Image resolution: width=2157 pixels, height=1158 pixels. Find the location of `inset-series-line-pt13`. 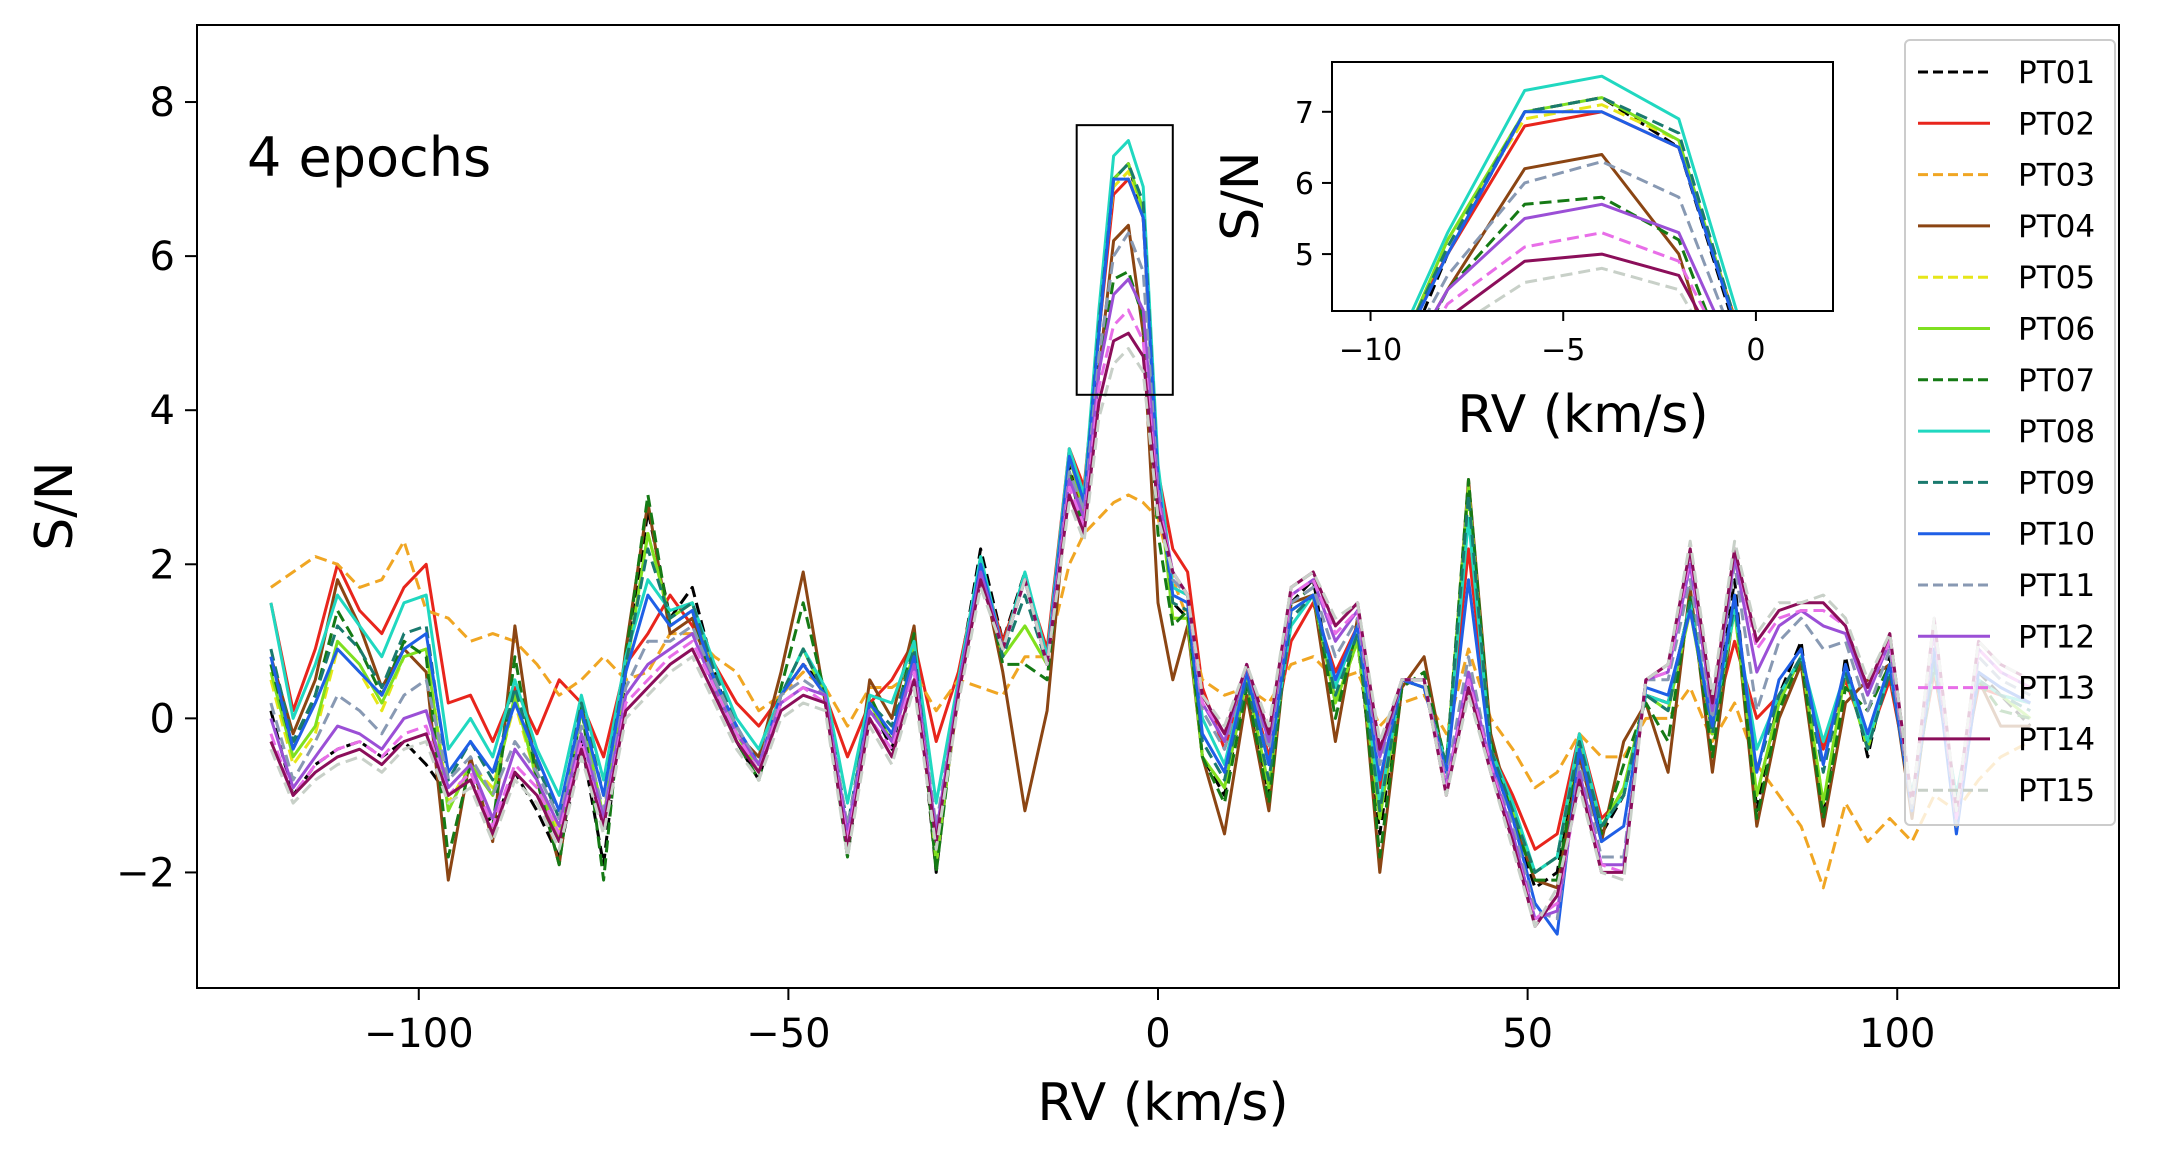

inset-series-line-pt13 is located at coordinates (1574, 271).